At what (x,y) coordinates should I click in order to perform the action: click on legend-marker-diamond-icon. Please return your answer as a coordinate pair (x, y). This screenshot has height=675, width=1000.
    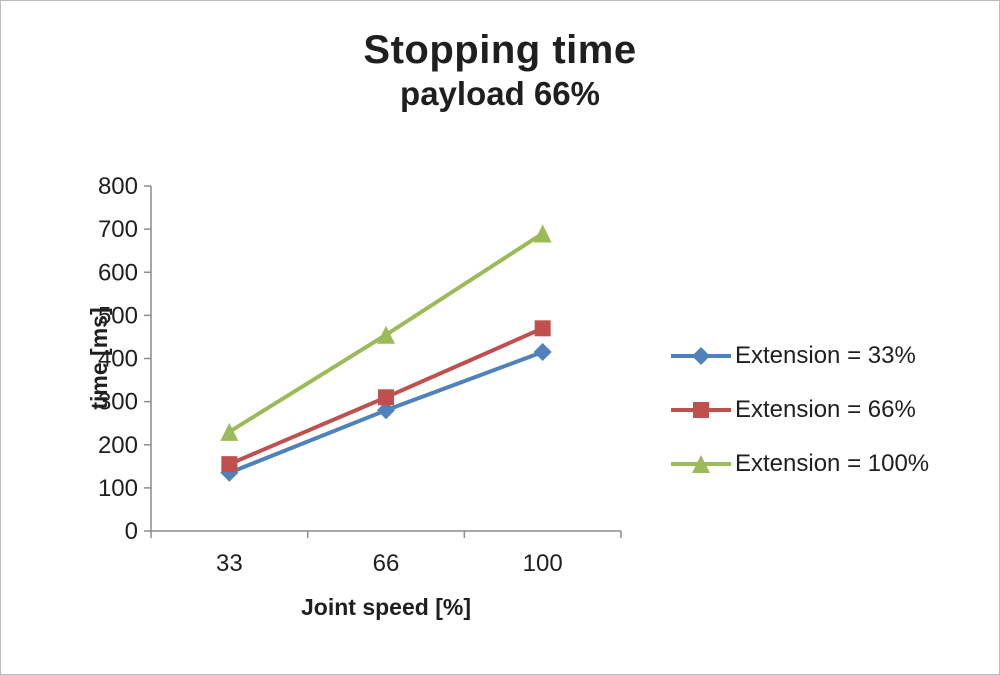
    Looking at the image, I should click on (701, 356).